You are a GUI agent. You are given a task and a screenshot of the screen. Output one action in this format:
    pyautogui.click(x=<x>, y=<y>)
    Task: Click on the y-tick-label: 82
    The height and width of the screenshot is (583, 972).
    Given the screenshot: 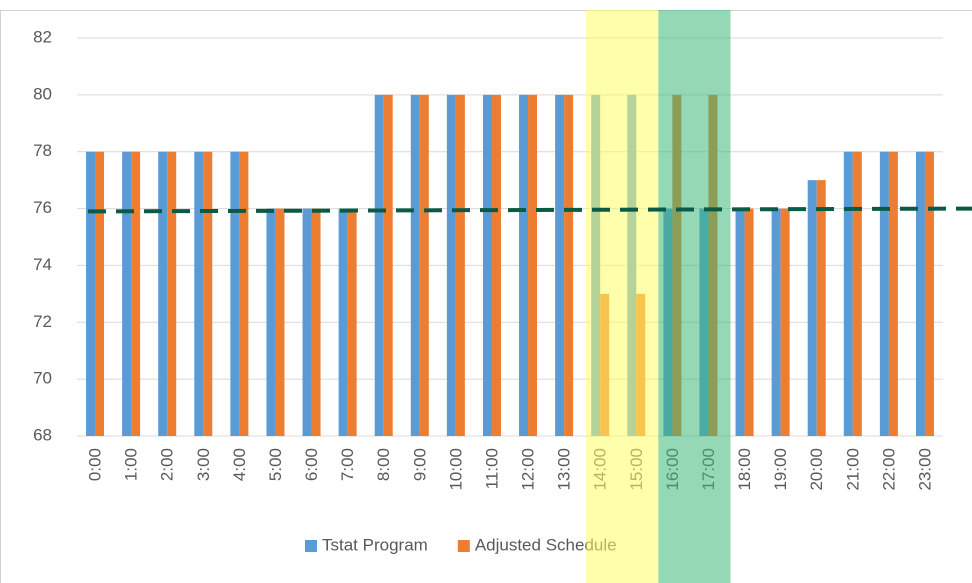 What is the action you would take?
    pyautogui.click(x=42, y=36)
    